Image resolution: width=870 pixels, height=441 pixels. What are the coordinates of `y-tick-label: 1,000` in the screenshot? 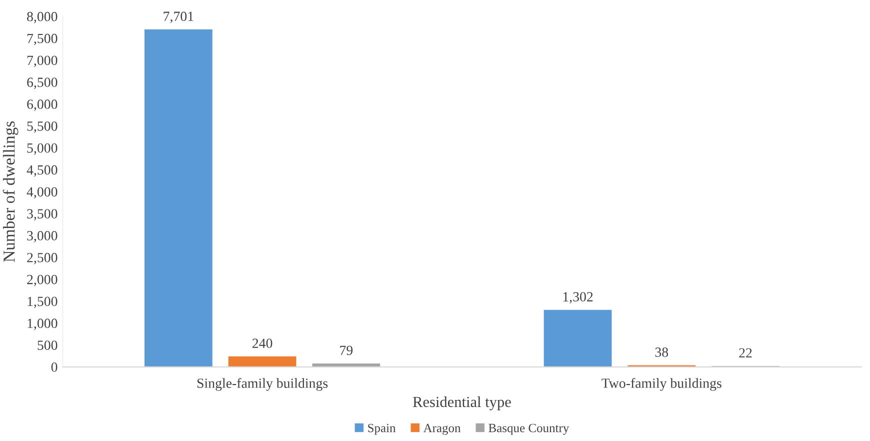 It's located at (43, 324).